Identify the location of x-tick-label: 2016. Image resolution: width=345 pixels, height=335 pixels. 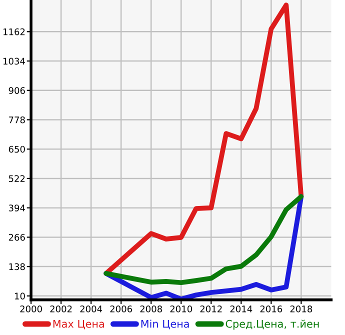
(271, 309).